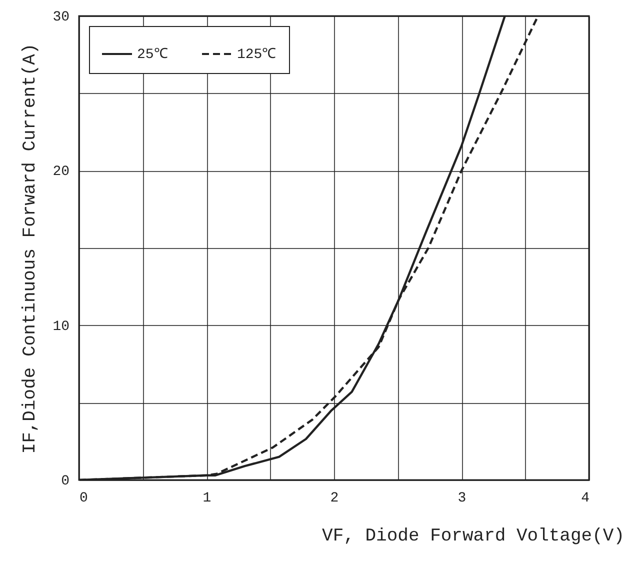 This screenshot has width=636, height=567. I want to click on x-tick-label: 4, so click(585, 498).